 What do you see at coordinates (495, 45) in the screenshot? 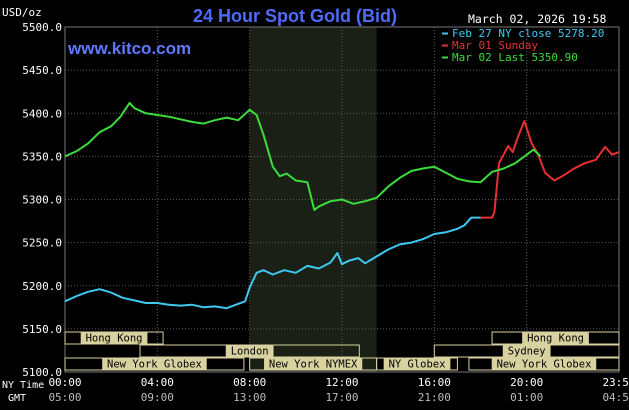
I see `legend-entry: Mar 01 Sunday` at bounding box center [495, 45].